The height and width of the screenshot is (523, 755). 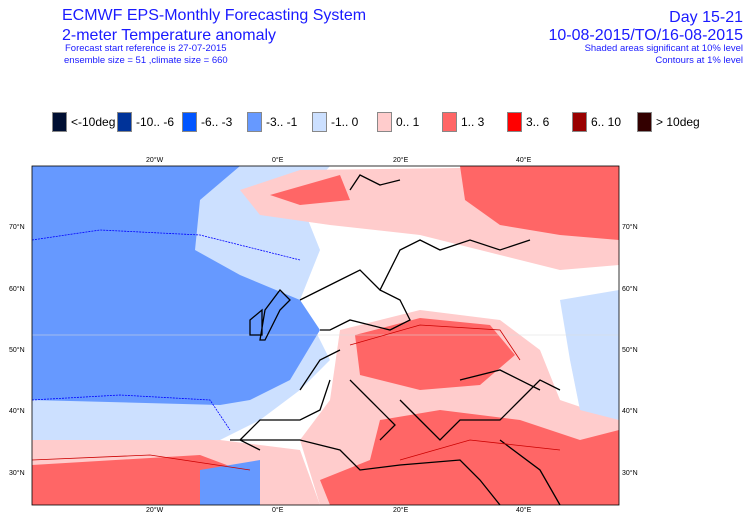 What do you see at coordinates (146, 60) in the screenshot?
I see `ensemble-info: ensemble size = 51 ,climate size = 660` at bounding box center [146, 60].